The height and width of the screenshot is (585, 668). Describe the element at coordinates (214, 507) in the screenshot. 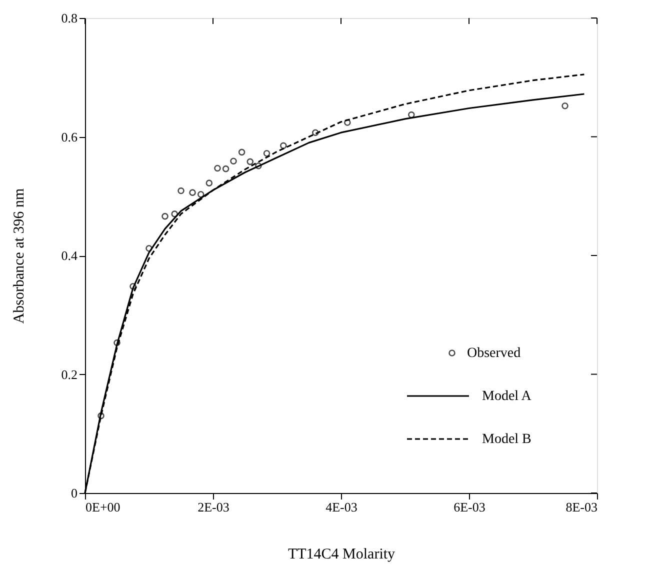

I see `x-tick-label: 2E-03` at that location.